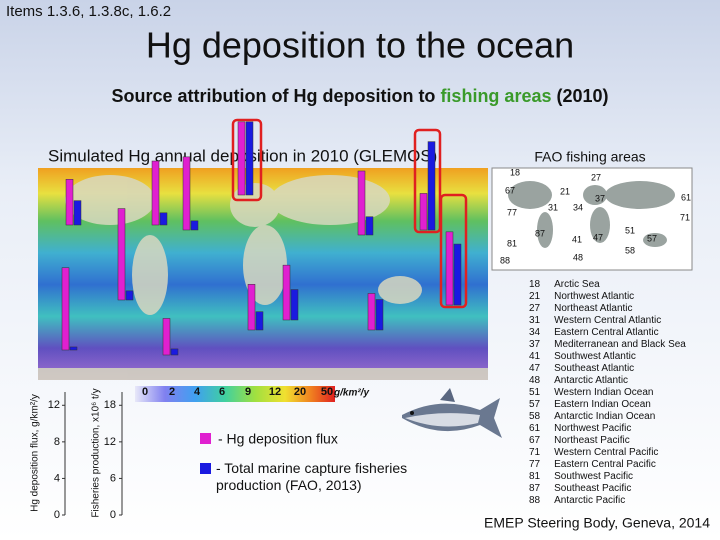  Describe the element at coordinates (597, 523) in the screenshot. I see `footer: EMEP Steering Body, Geneva, 2014` at that location.